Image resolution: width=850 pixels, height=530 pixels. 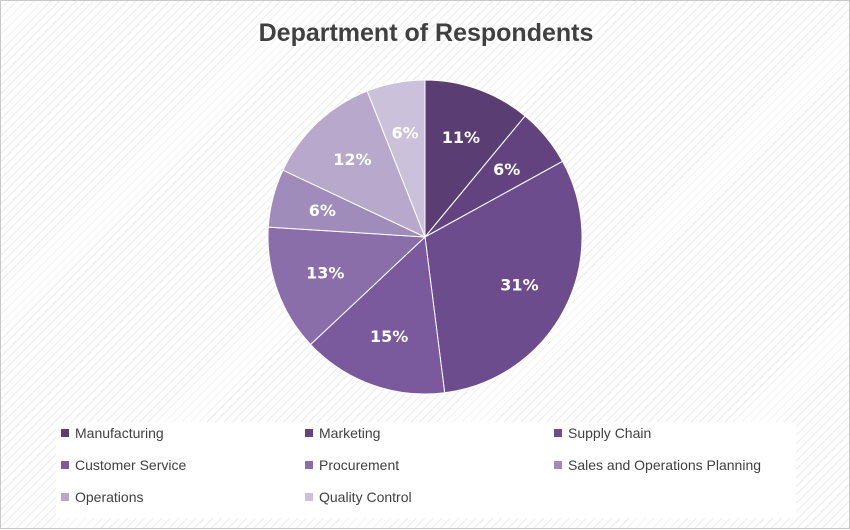 I want to click on legend-item: Manufacturing, so click(x=112, y=433).